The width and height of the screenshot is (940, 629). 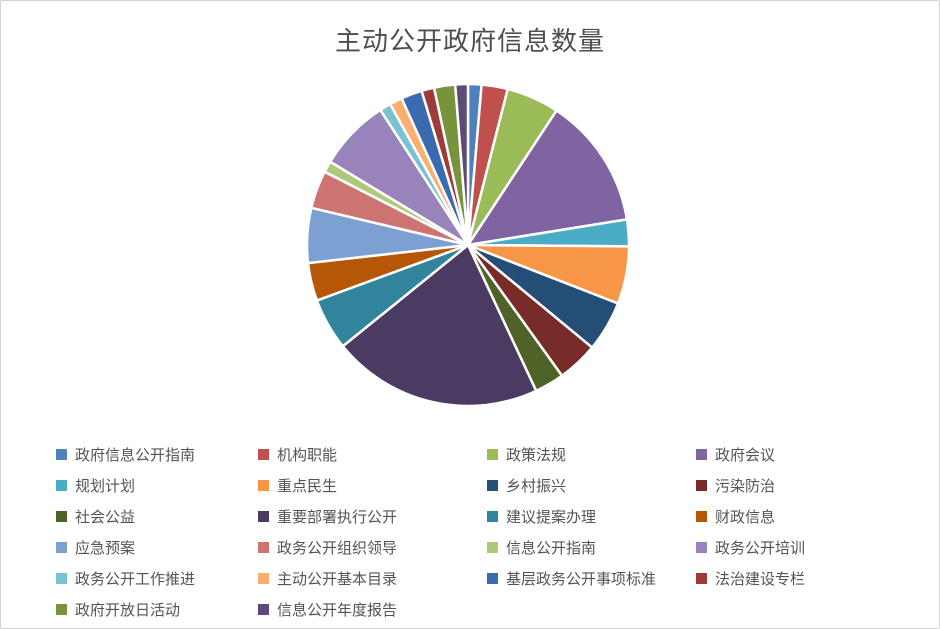 I want to click on legend-item: 政府会议, so click(x=750, y=454).